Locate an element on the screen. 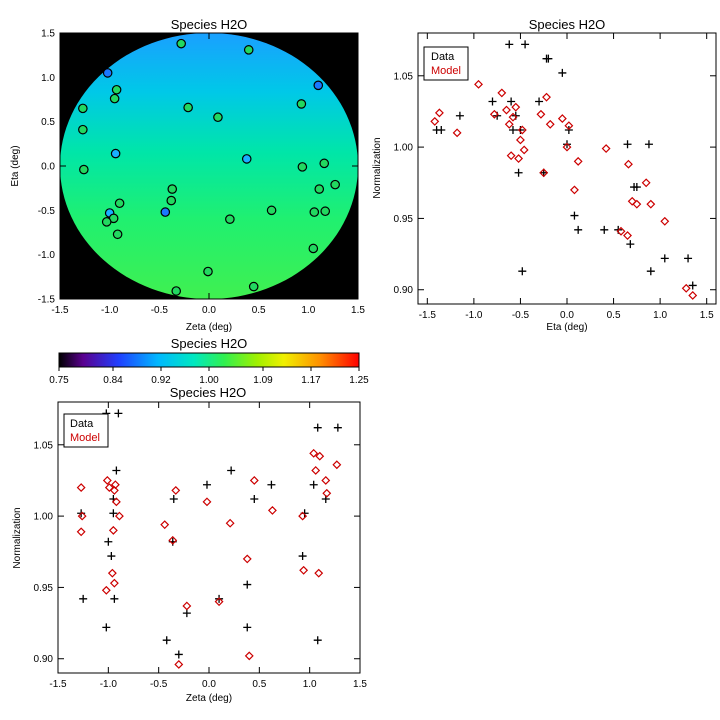 The height and width of the screenshot is (720, 720). colorbar-tick-label: 1.09 is located at coordinates (263, 380).